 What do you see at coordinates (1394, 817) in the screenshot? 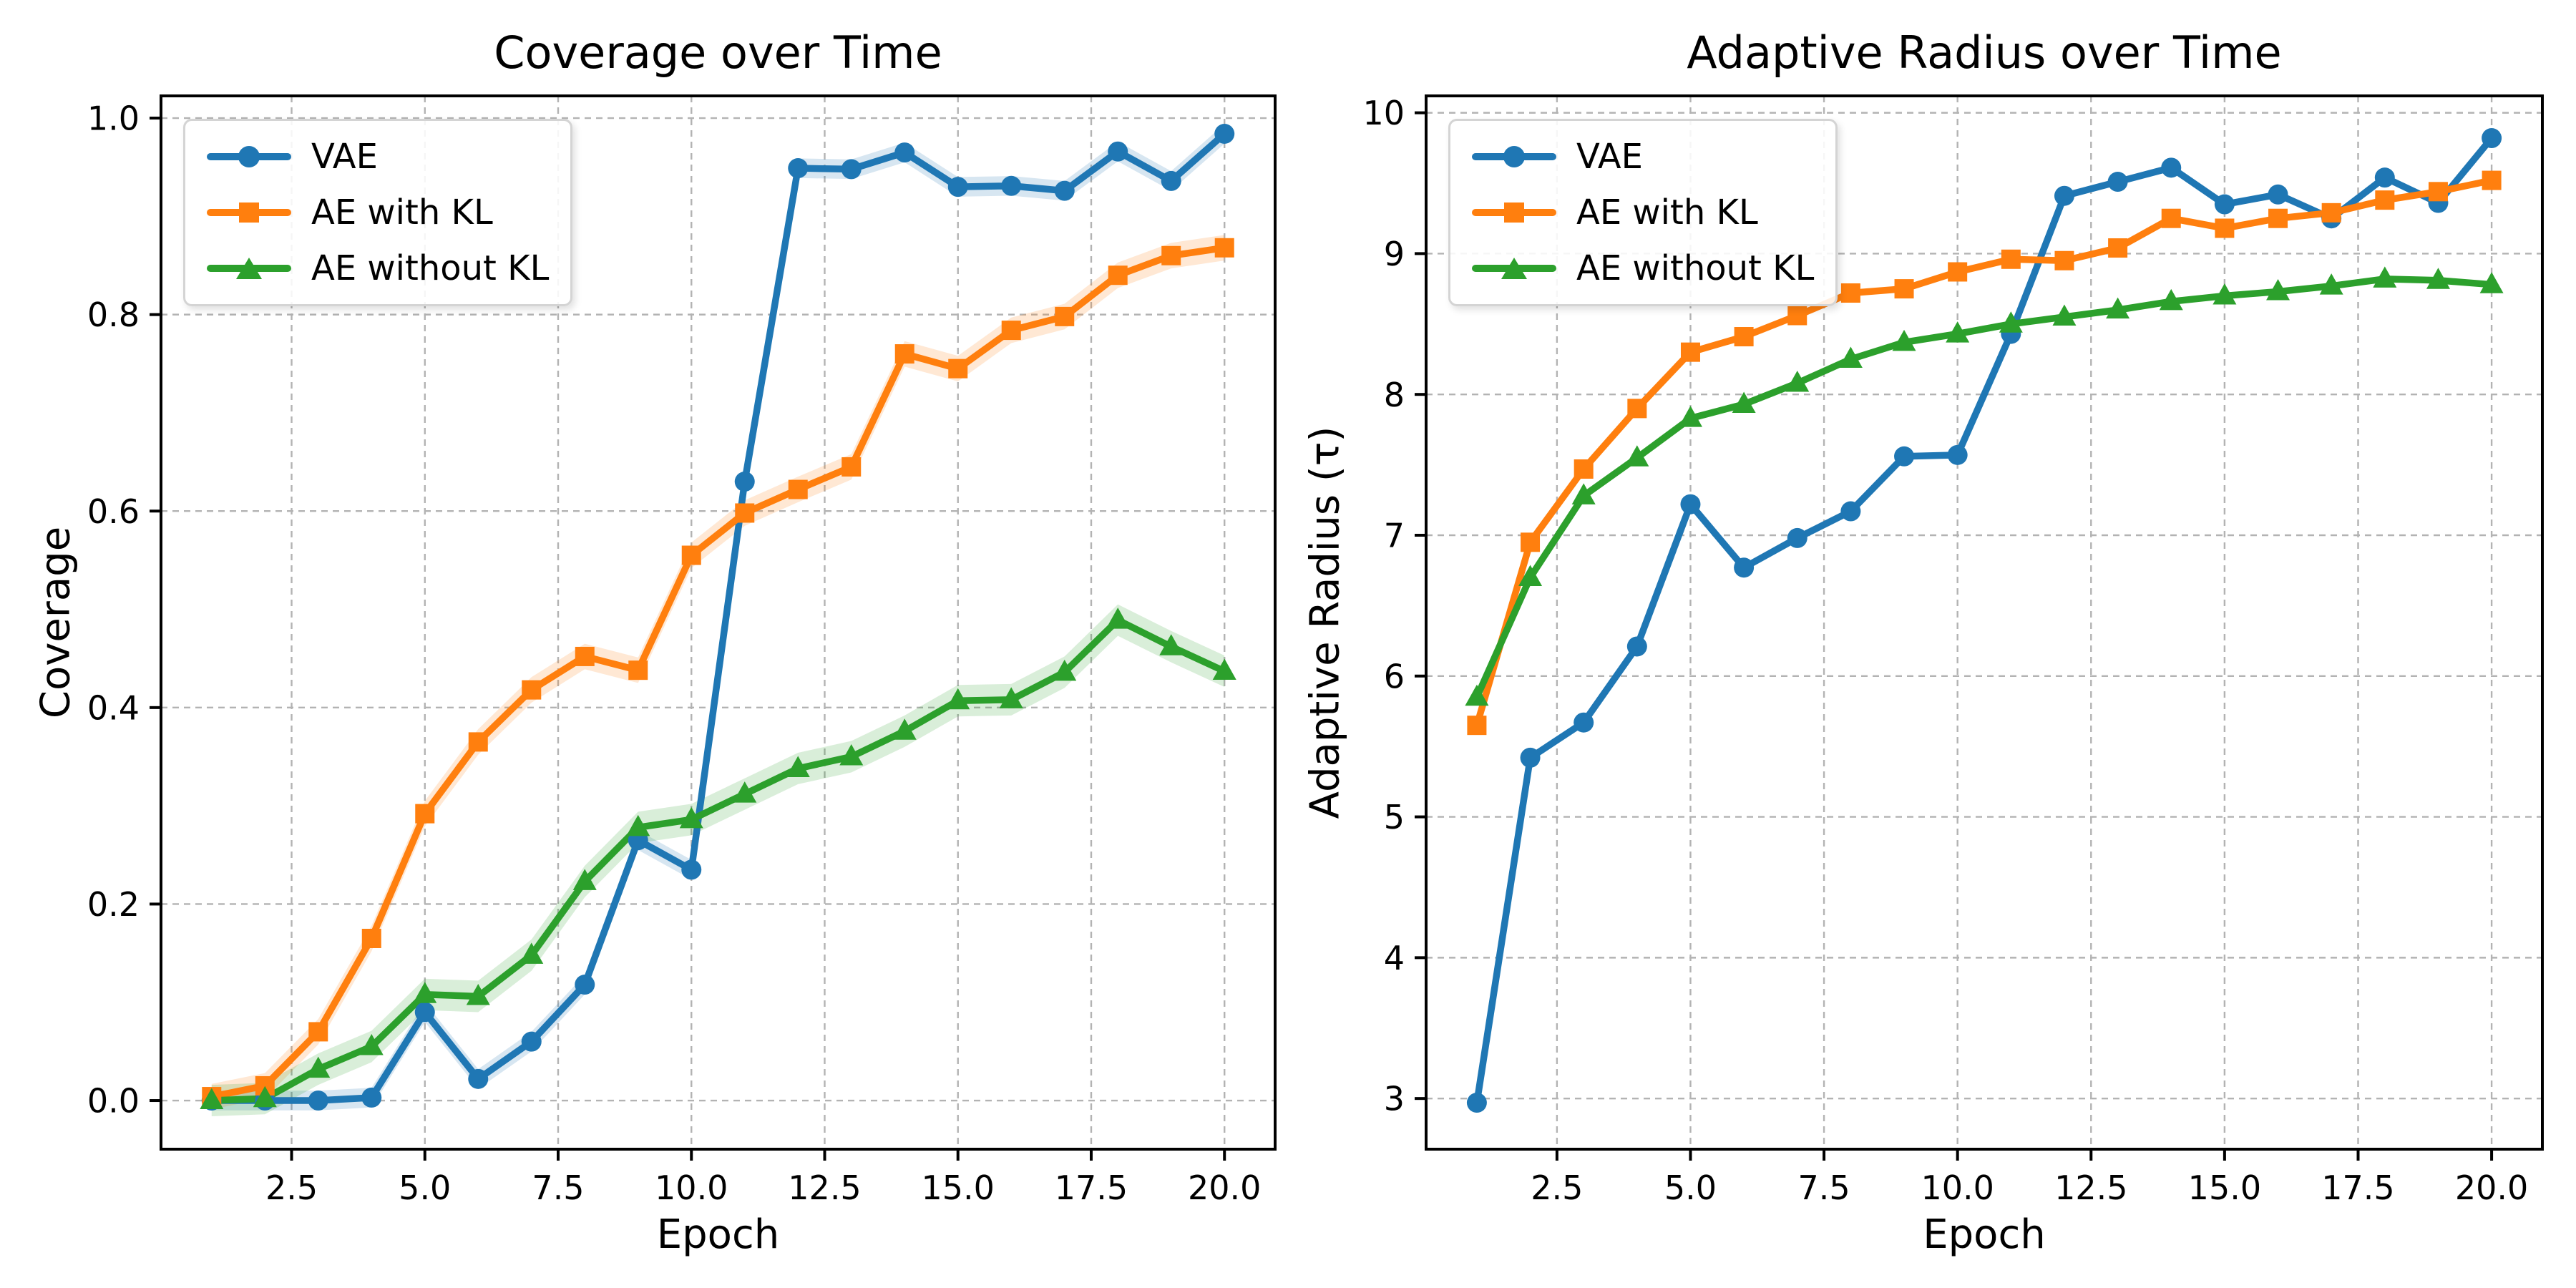
I see `y-tick-label: 5` at bounding box center [1394, 817].